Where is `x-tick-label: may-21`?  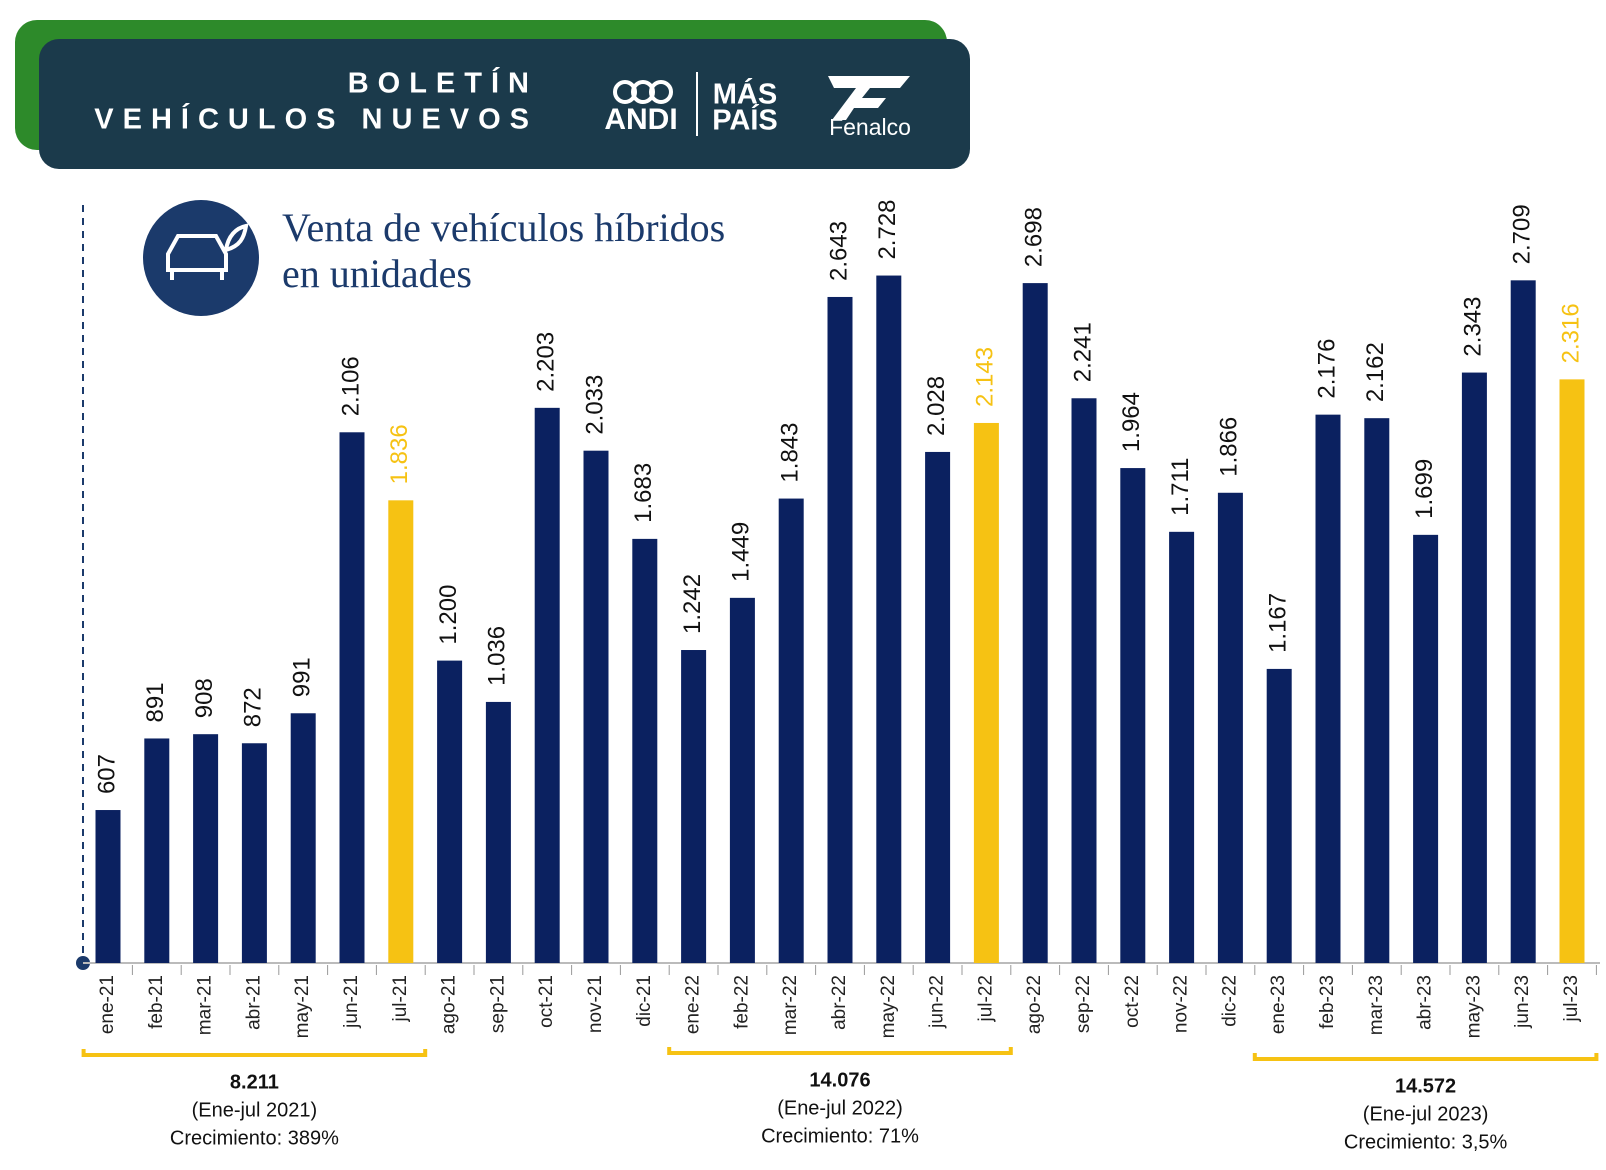
x-tick-label: may-21 is located at coordinates (302, 1006).